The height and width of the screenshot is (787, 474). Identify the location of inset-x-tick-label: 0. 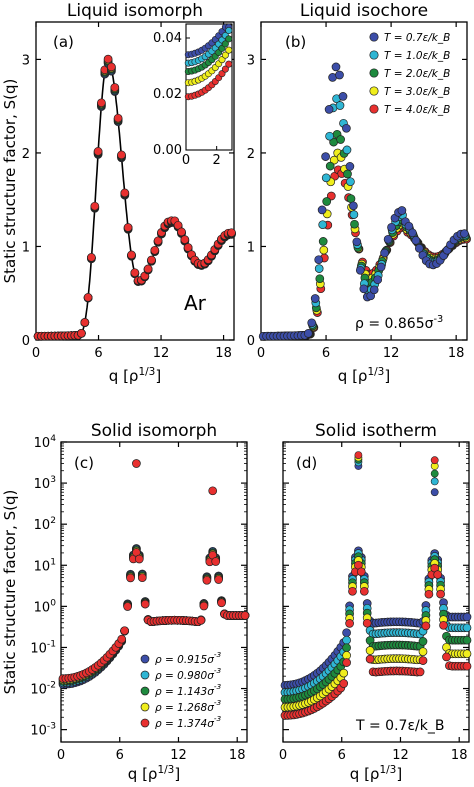
(186, 160).